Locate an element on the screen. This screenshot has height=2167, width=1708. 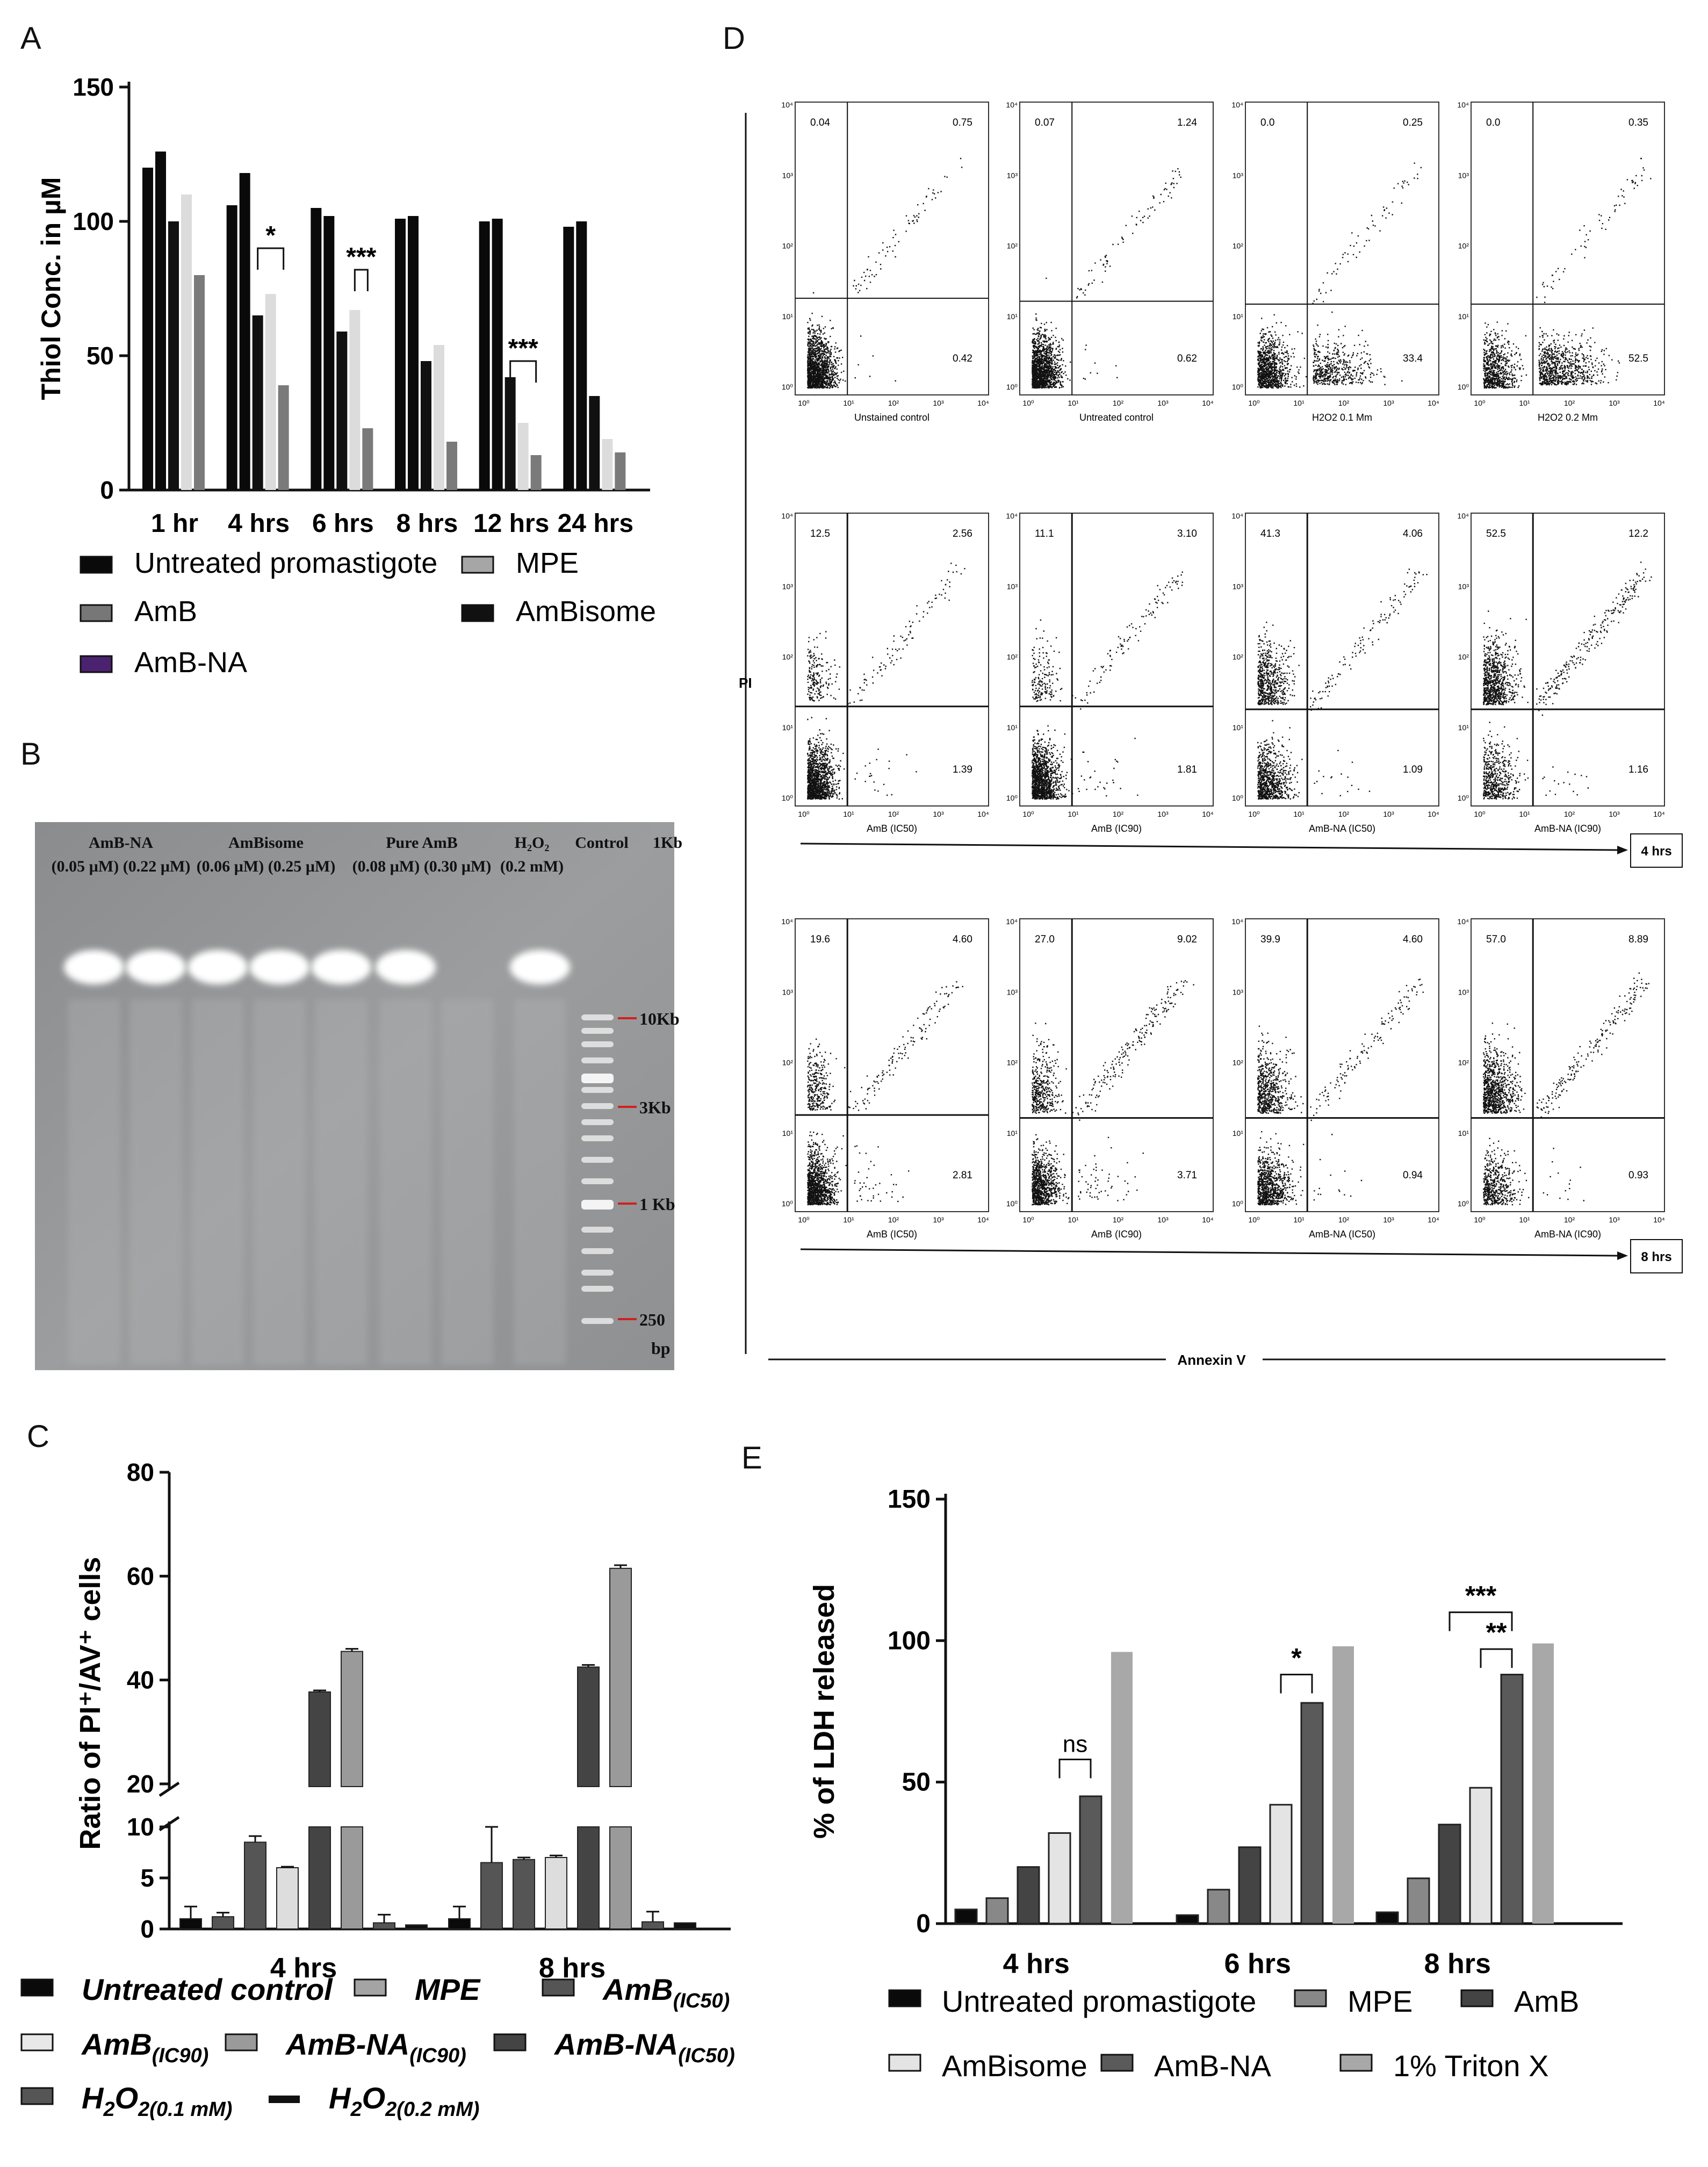
quadrant-value-ul: 27.0 is located at coordinates (1045, 939).